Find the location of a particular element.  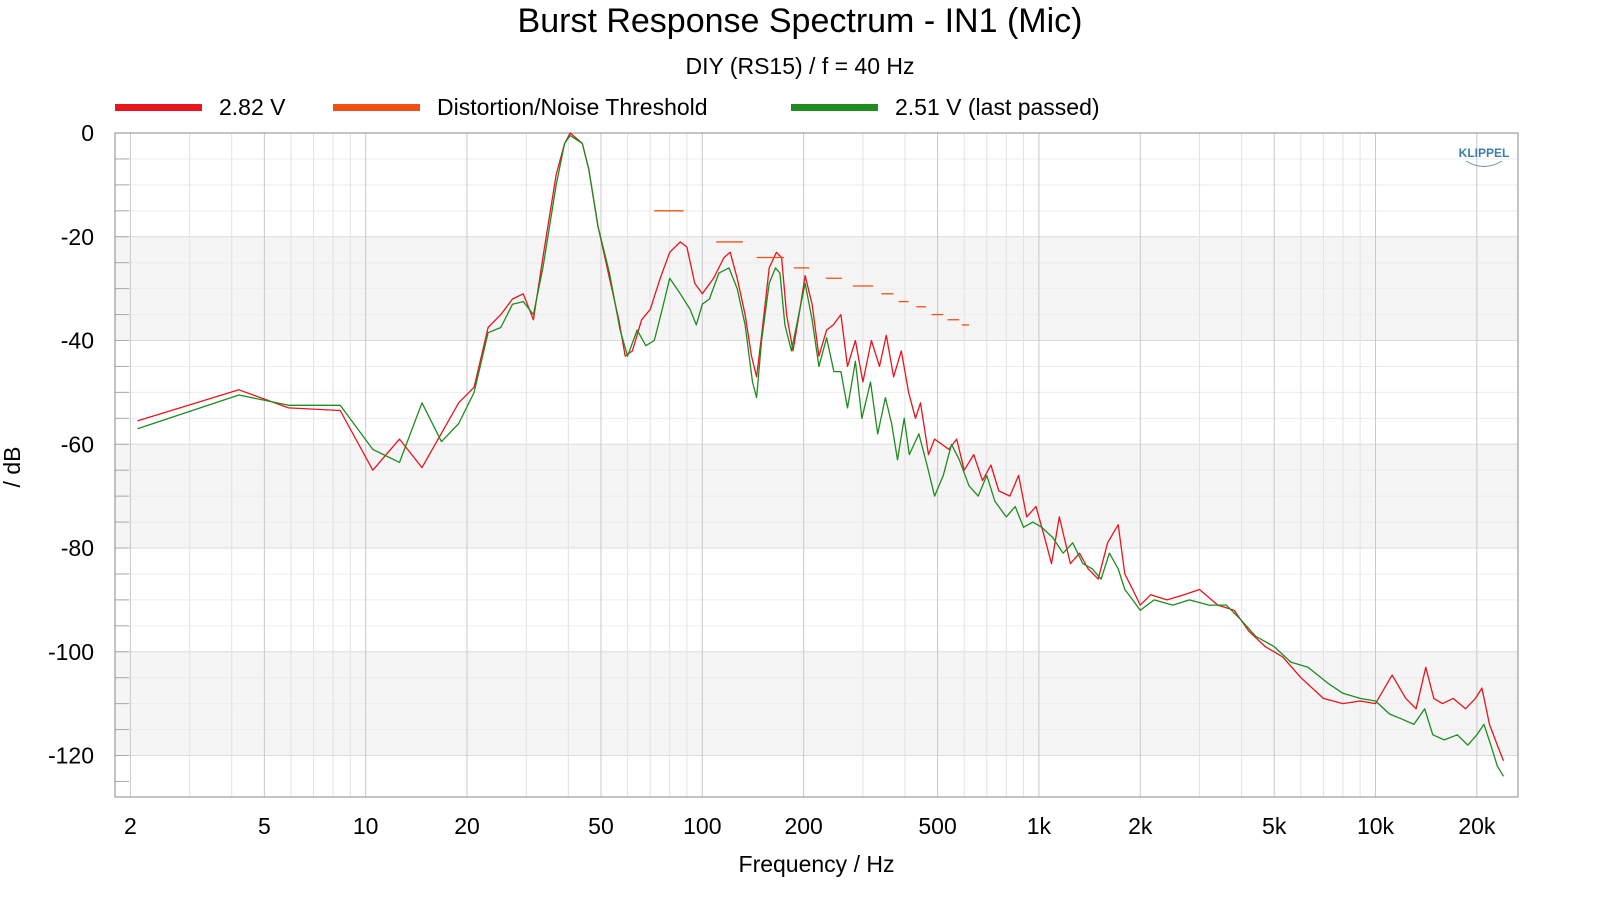

legend-label: 2.82 V is located at coordinates (252, 107).